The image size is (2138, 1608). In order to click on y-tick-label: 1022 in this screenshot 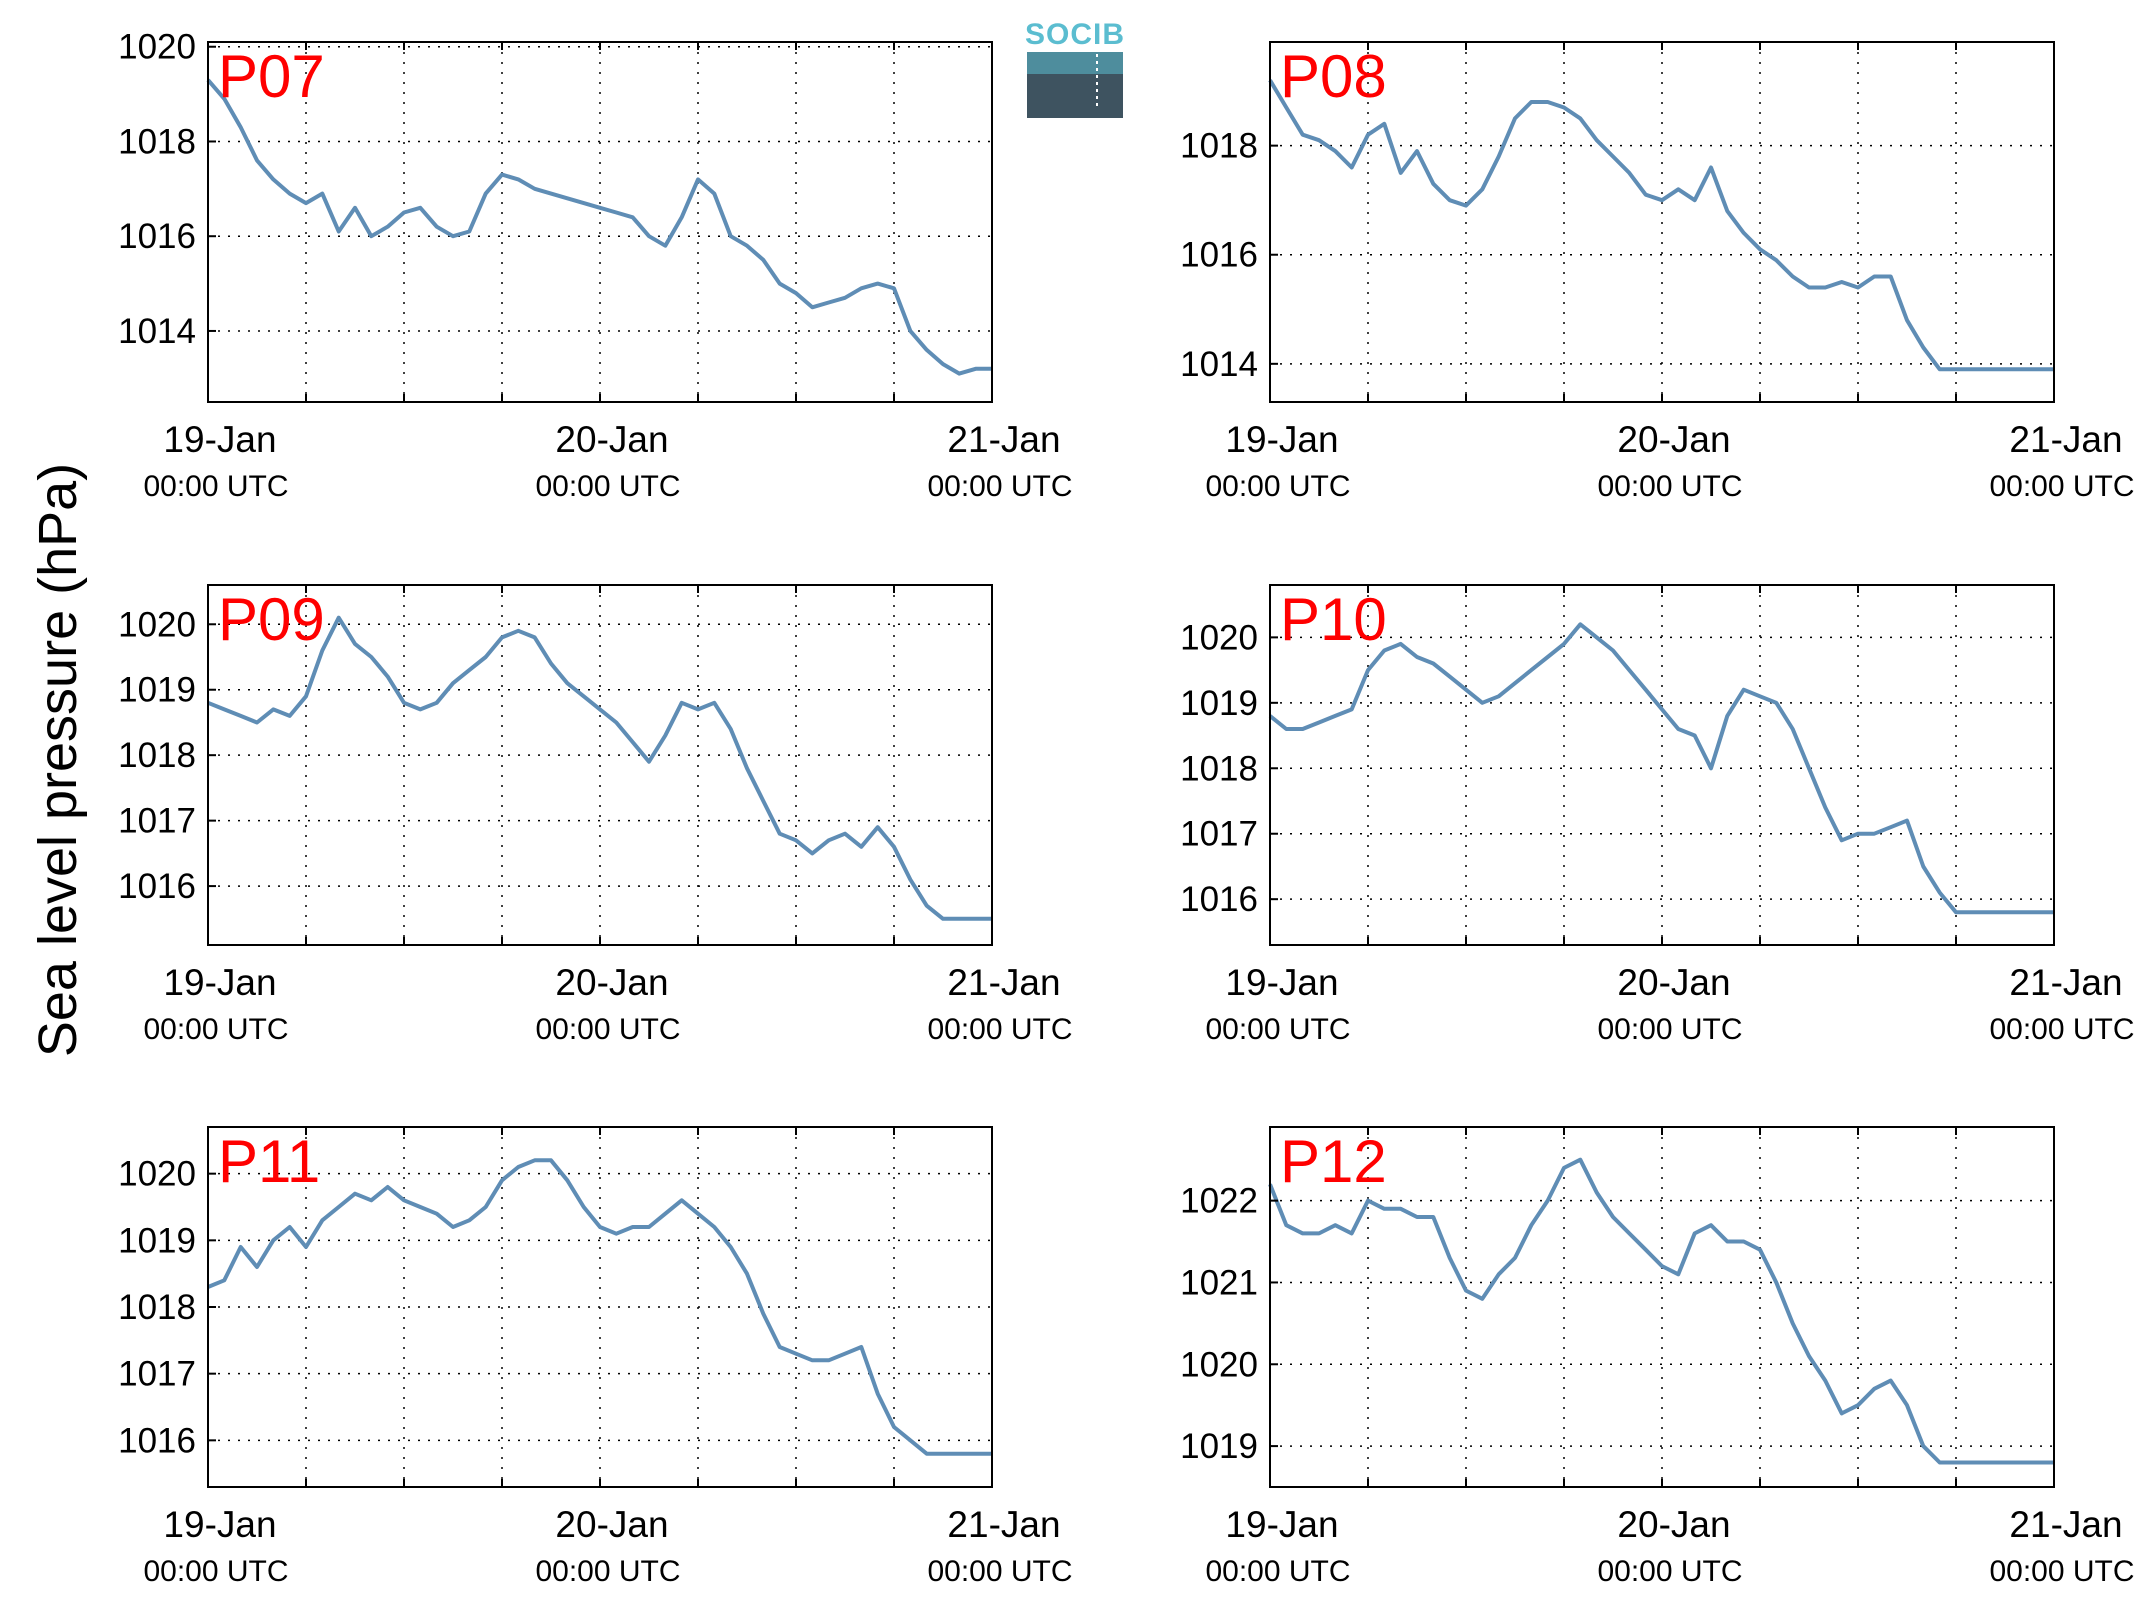, I will do `click(1219, 1201)`.